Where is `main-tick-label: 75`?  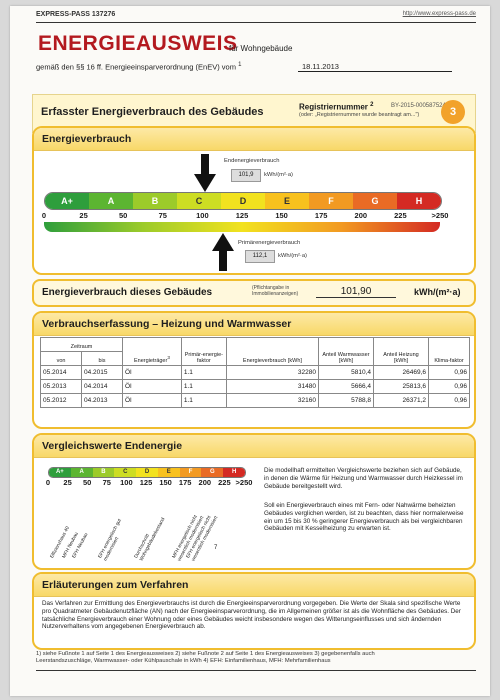
main-tick-label: 75 is located at coordinates (162, 215).